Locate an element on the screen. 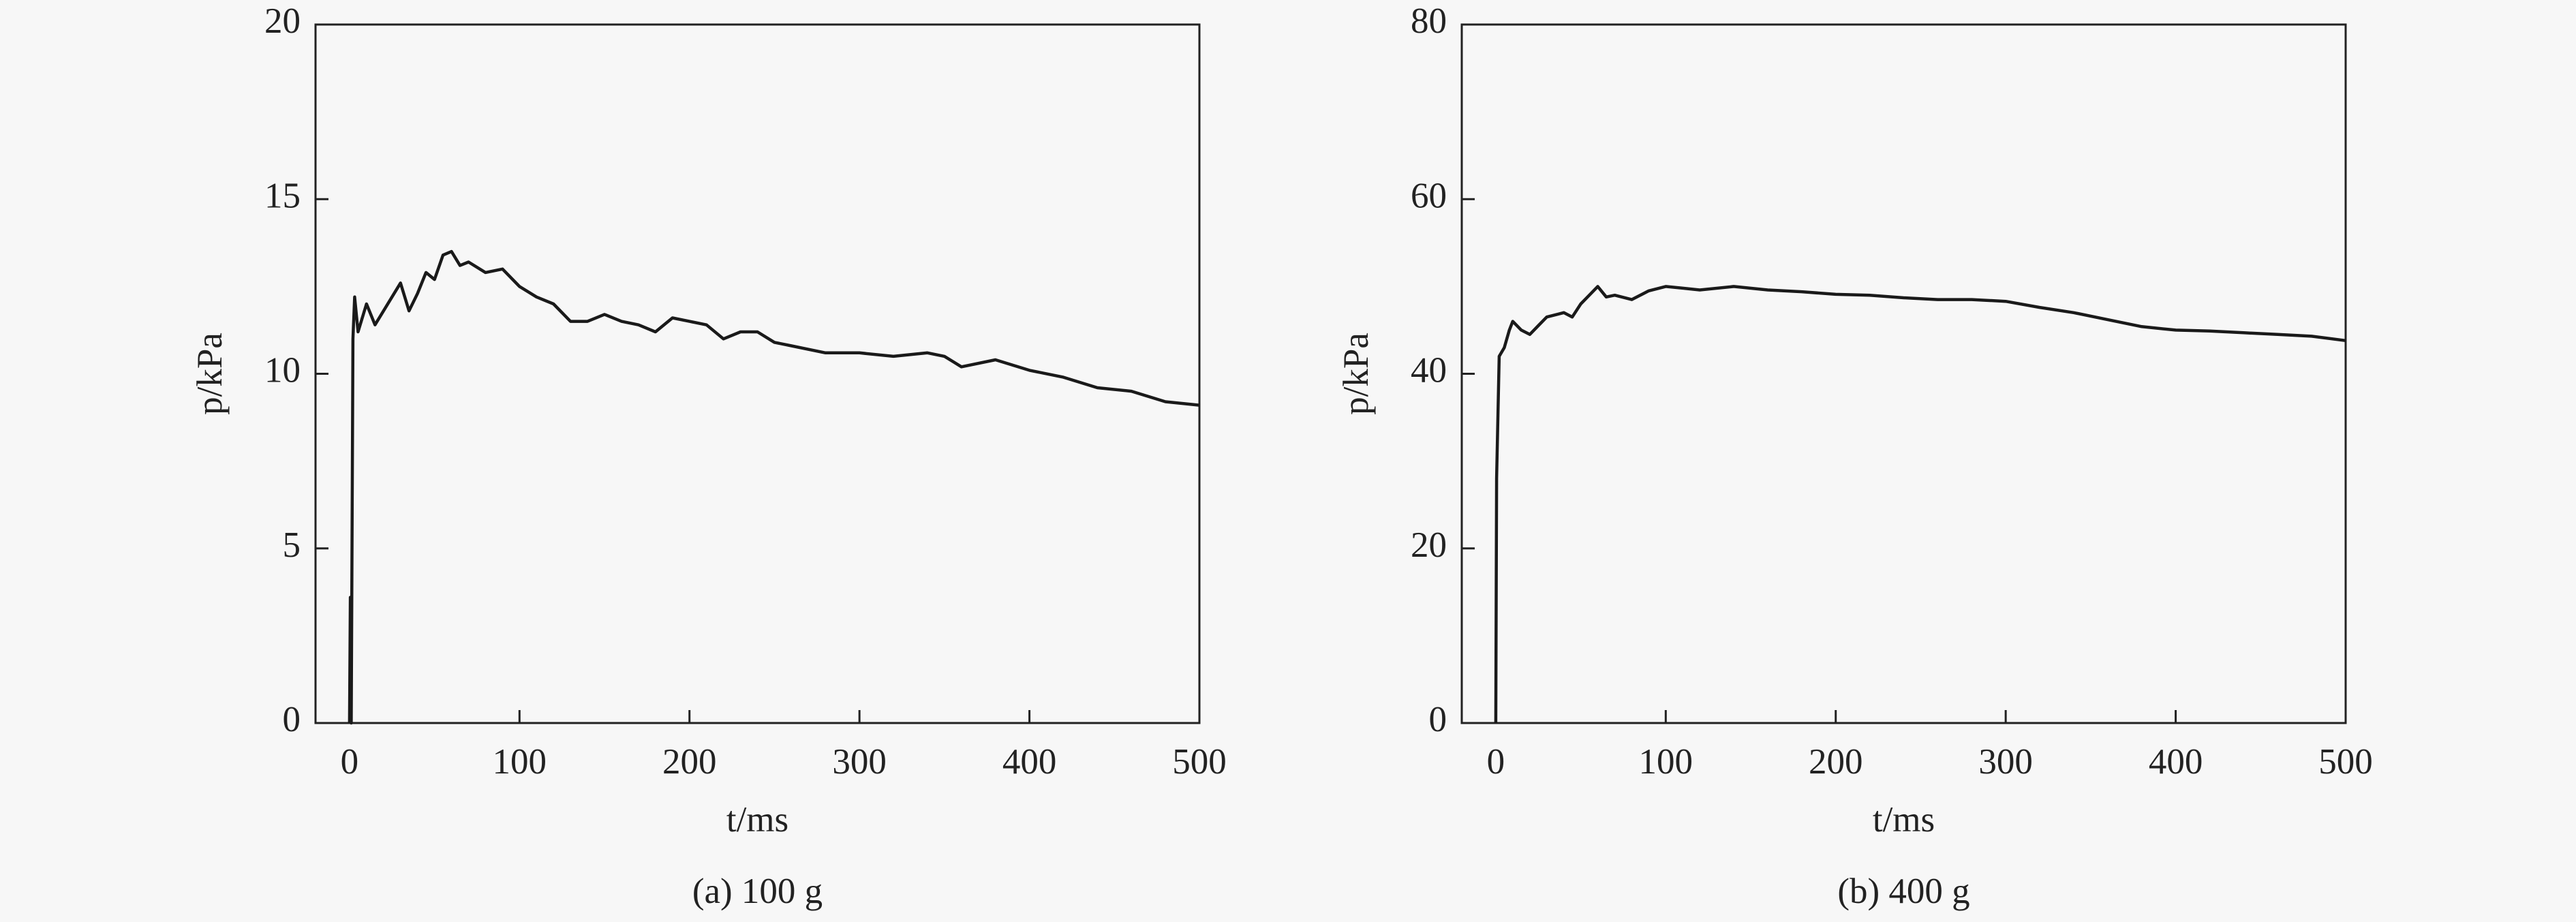  chart-caption: (b) 400 g is located at coordinates (1903, 891).